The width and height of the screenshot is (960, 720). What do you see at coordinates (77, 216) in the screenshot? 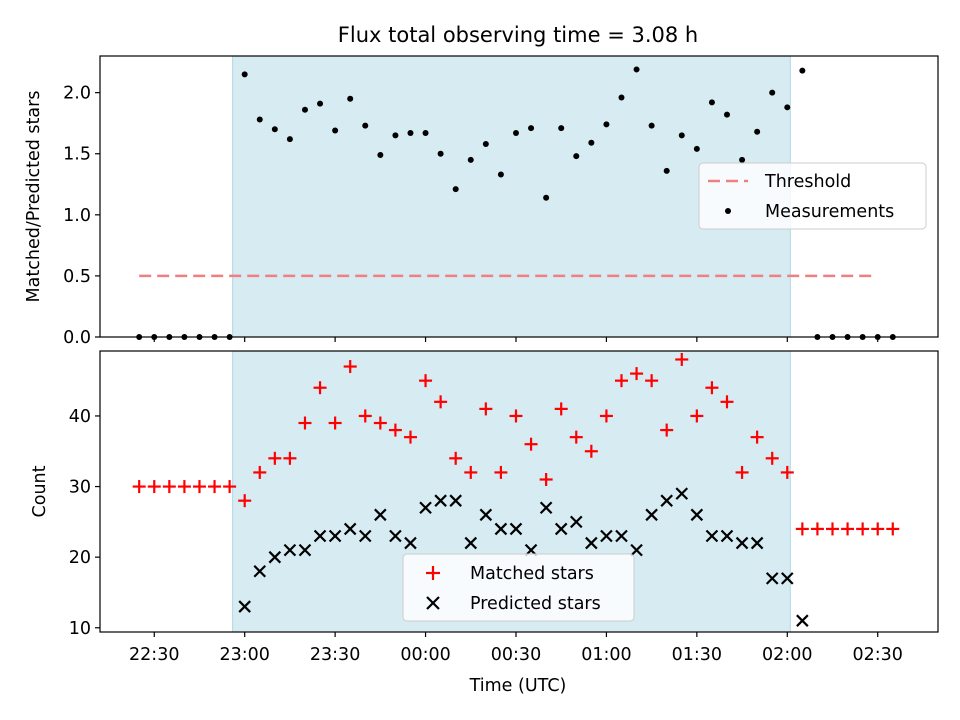
I see `top-y-tick-label: 1.0` at bounding box center [77, 216].